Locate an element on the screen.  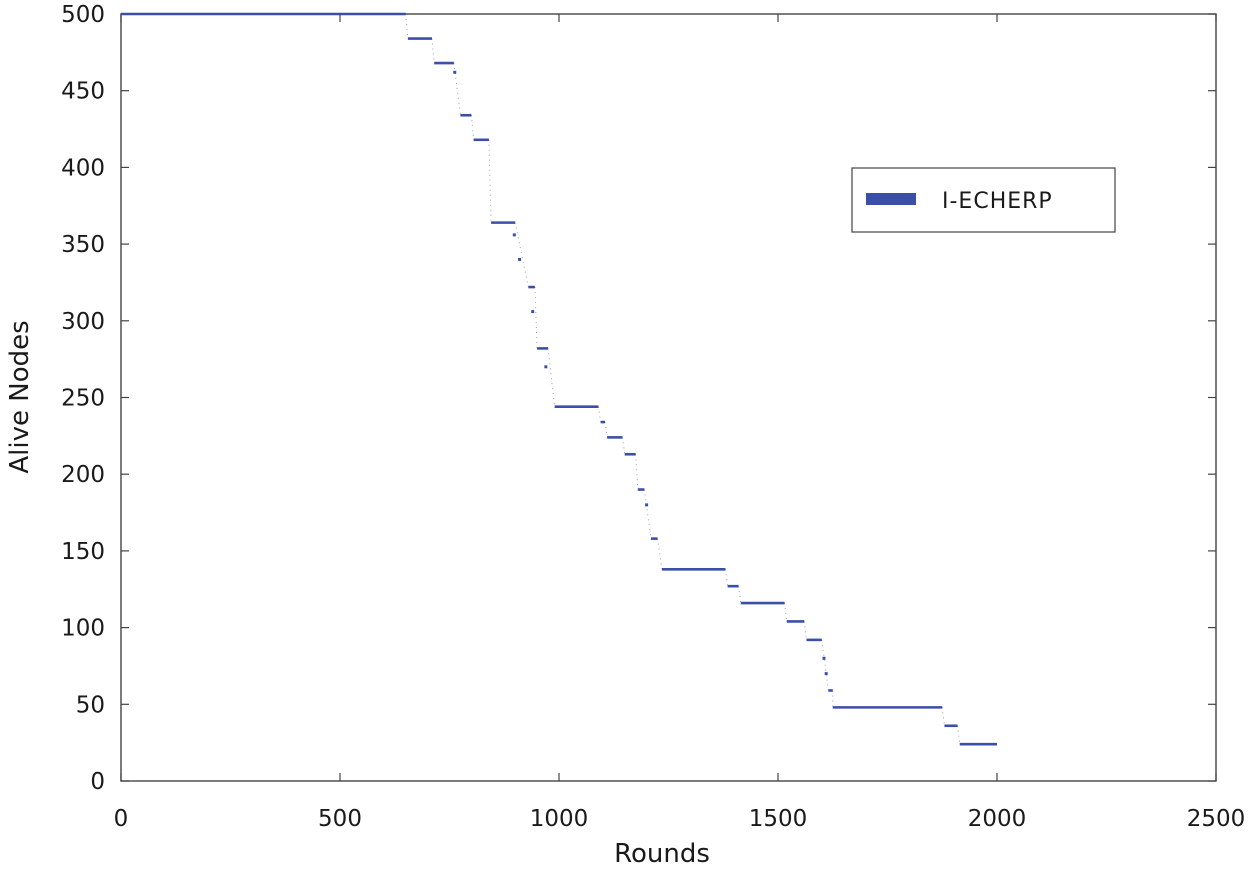
y-tick-label: 500 is located at coordinates (83, 15).